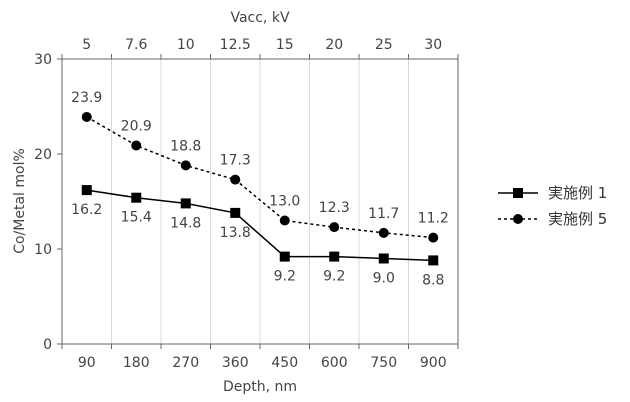  Describe the element at coordinates (260, 357) in the screenshot. I see `x-axis-ticks: 90 180 270 360 450 600 750 900` at that location.